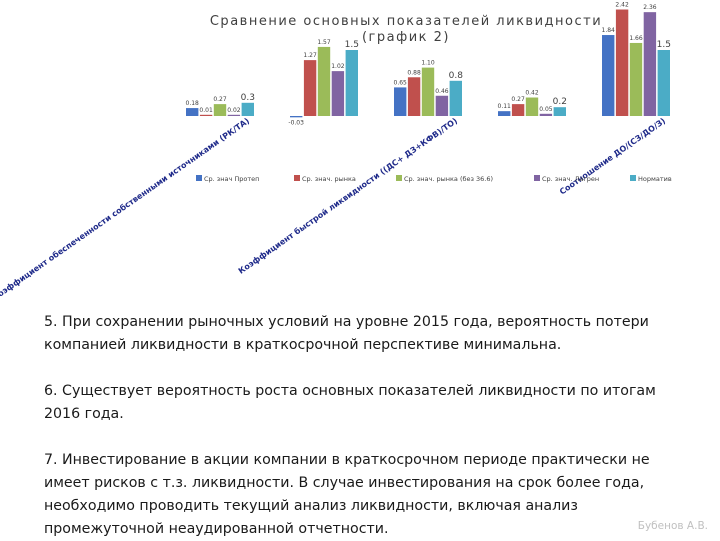 This screenshot has height=541, width=720. Describe the element at coordinates (234, 110) in the screenshot. I see `data-label-s3-c0: 0.02` at that location.